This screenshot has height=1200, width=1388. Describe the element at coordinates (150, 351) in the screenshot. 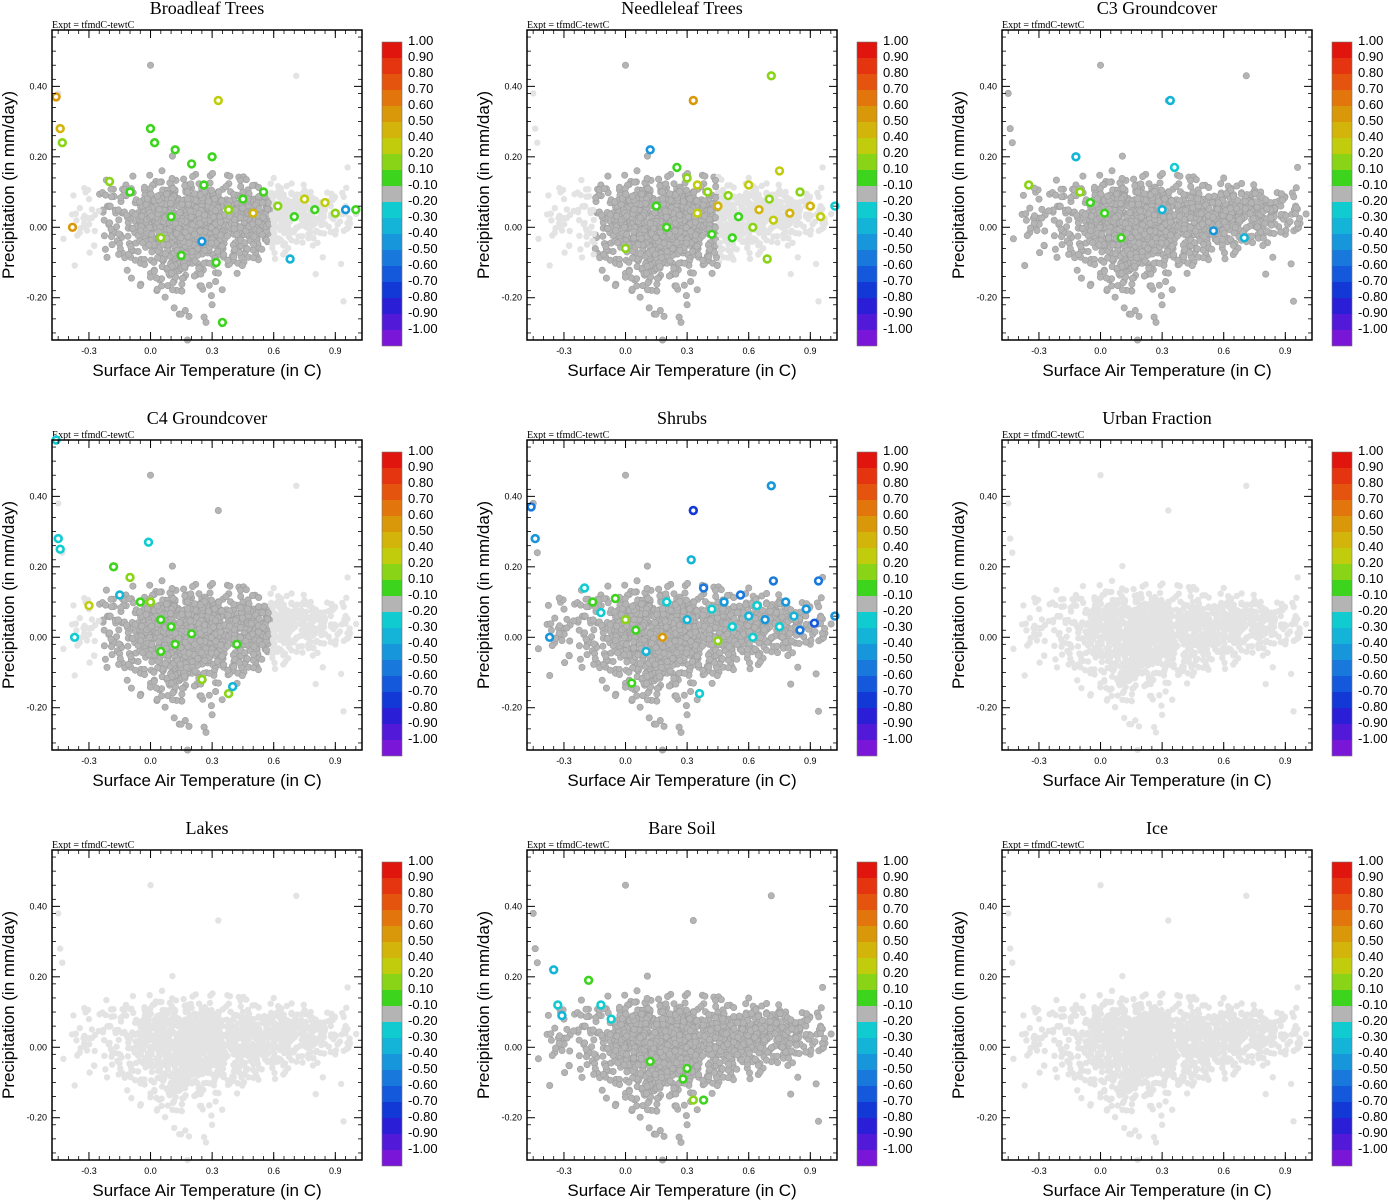

I see `x-tick-label: 0.0` at that location.